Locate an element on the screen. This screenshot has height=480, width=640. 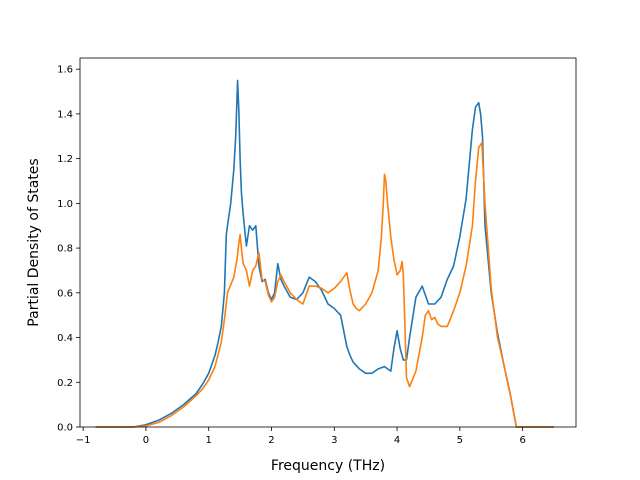
x-axis-ticks: −1 0 1 2 3 4 5 6 is located at coordinates (301, 436).